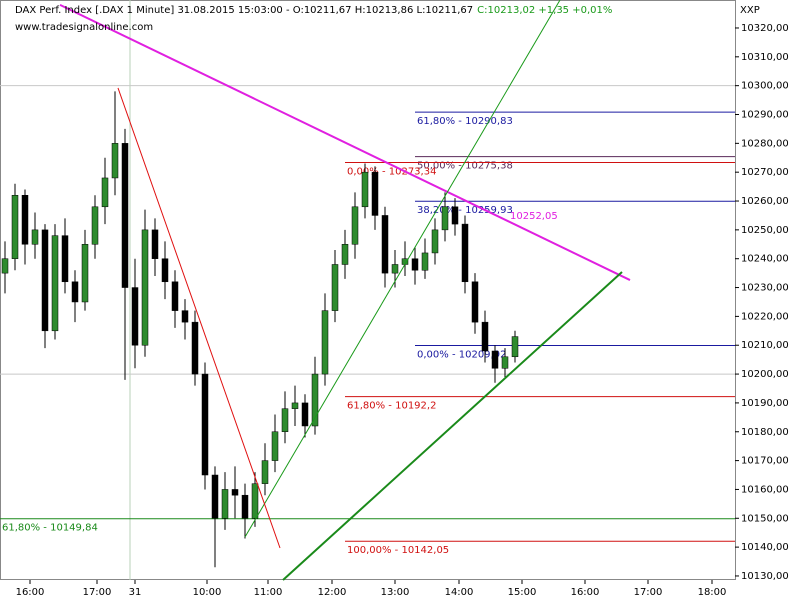 Image resolution: width=800 pixels, height=600 pixels. I want to click on fib-label: 50,00% - 10275,38, so click(465, 166).